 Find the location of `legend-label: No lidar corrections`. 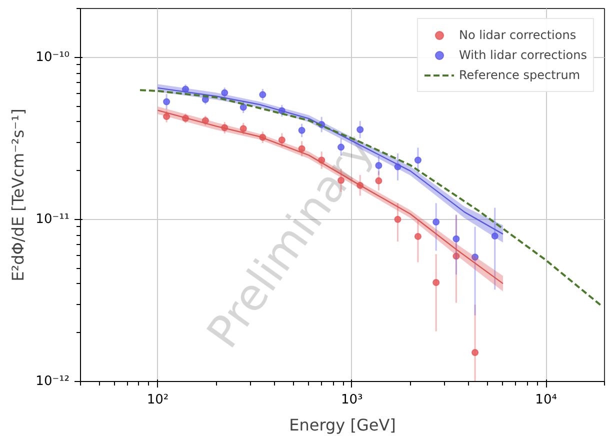

legend-label: No lidar corrections is located at coordinates (517, 35).